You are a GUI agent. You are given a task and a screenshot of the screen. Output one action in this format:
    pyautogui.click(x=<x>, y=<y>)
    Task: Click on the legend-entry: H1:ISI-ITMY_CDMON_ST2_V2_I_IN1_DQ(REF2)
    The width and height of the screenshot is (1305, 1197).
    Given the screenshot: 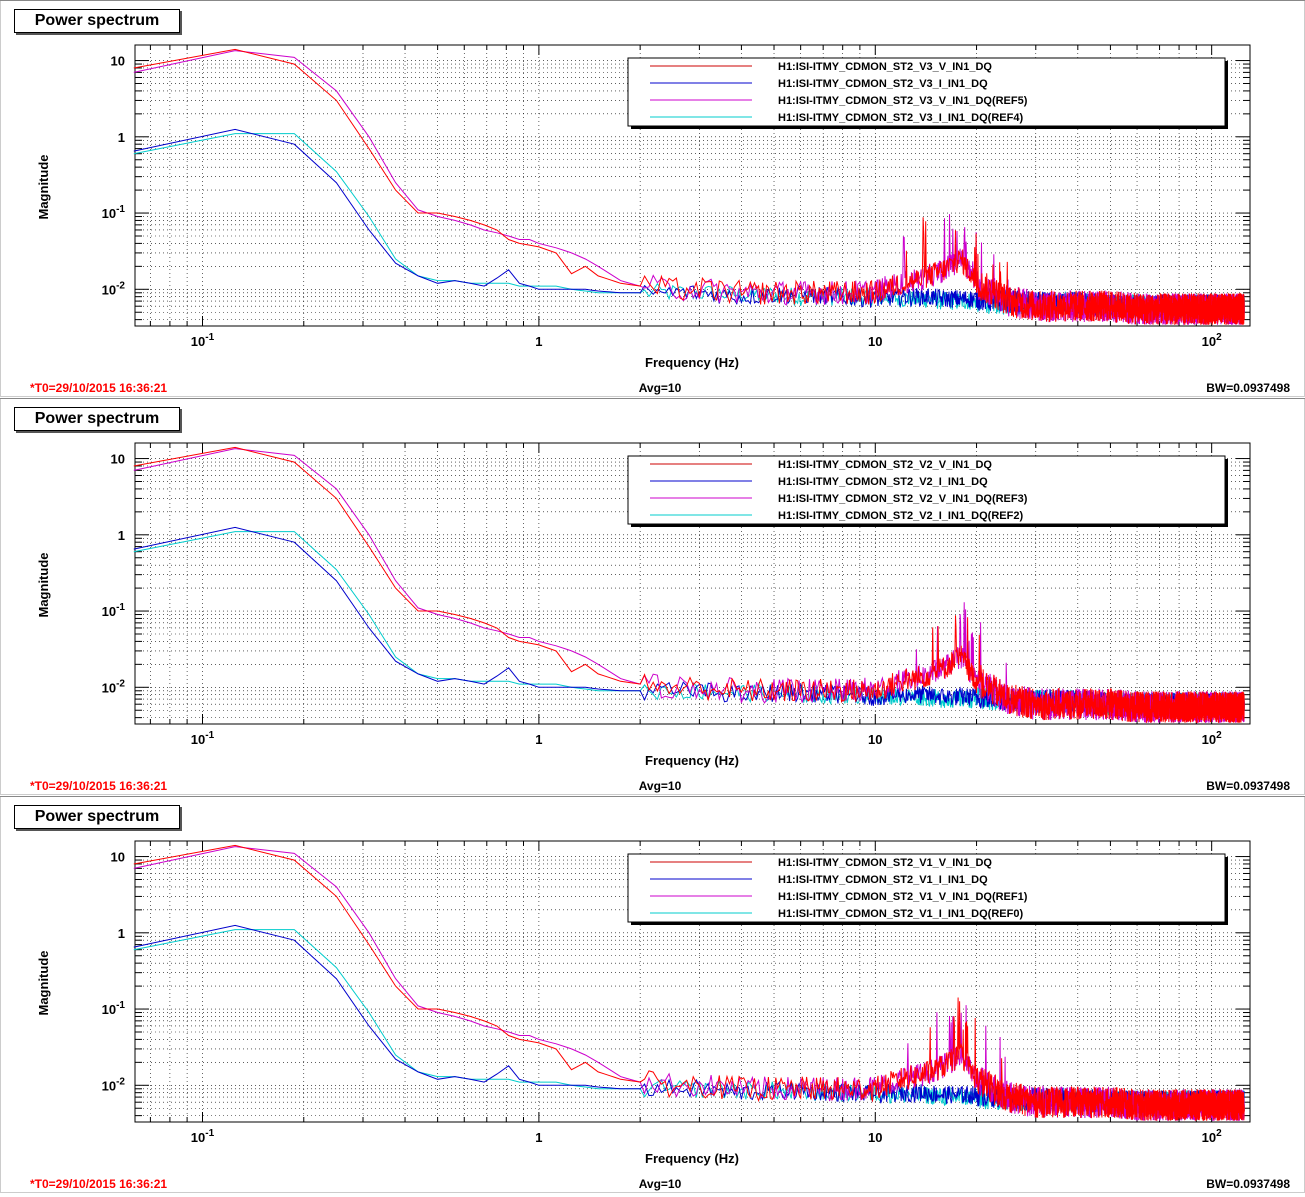 What is the action you would take?
    pyautogui.click(x=900, y=516)
    